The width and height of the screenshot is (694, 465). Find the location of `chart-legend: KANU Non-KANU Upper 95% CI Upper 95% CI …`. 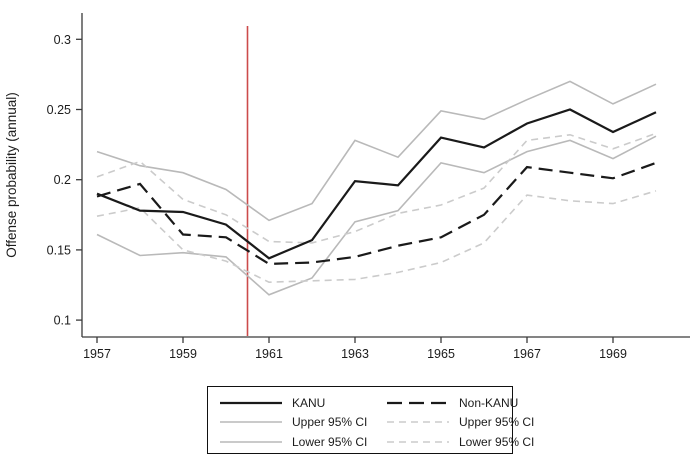

chart-legend: KANU Non-KANU Upper 95% CI Upper 95% CI … is located at coordinates (370, 420).